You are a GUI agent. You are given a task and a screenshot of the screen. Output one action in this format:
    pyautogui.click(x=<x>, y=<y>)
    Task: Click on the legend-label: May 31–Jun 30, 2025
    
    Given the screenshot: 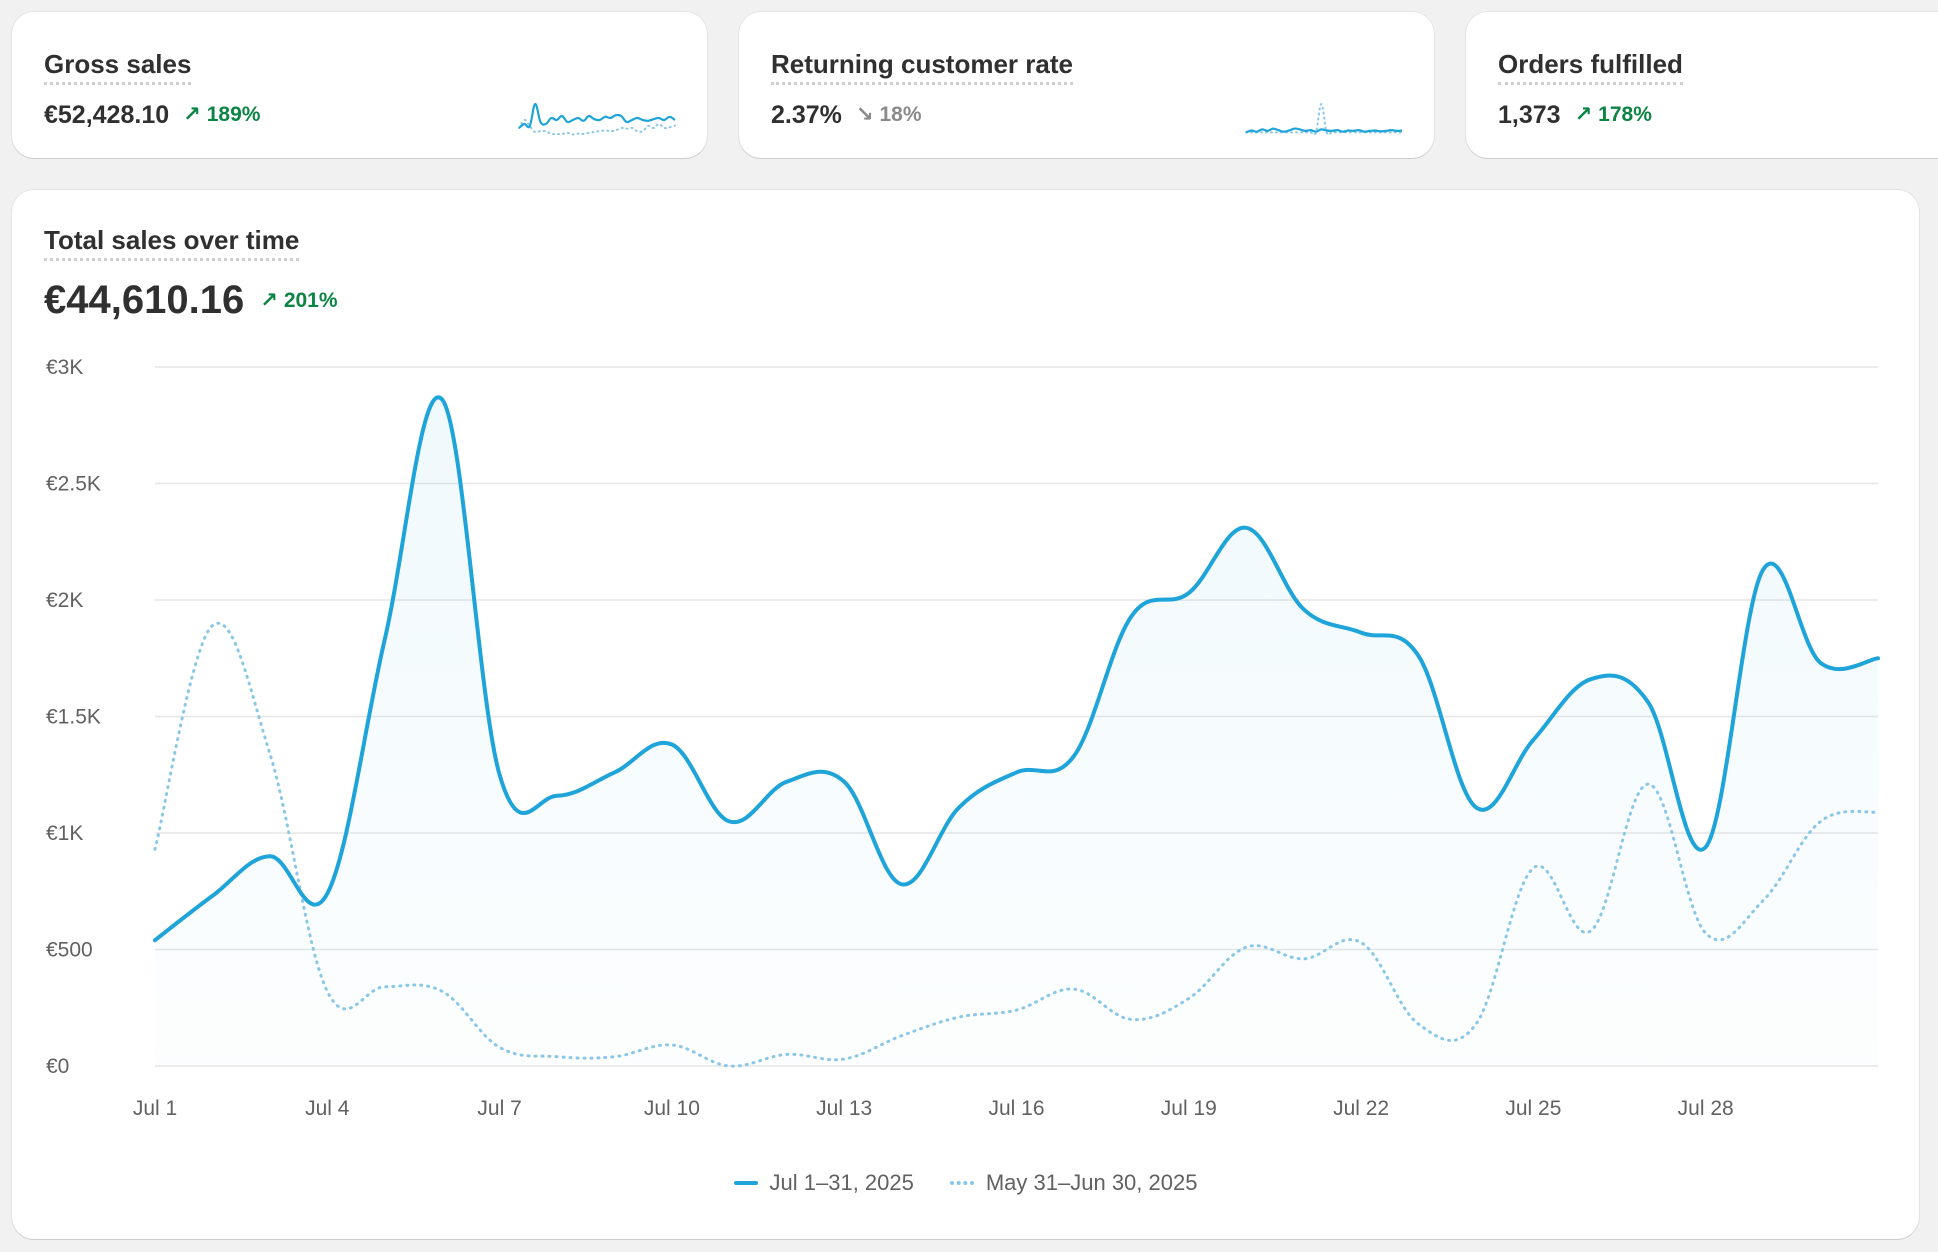 What is the action you would take?
    pyautogui.click(x=1091, y=1182)
    